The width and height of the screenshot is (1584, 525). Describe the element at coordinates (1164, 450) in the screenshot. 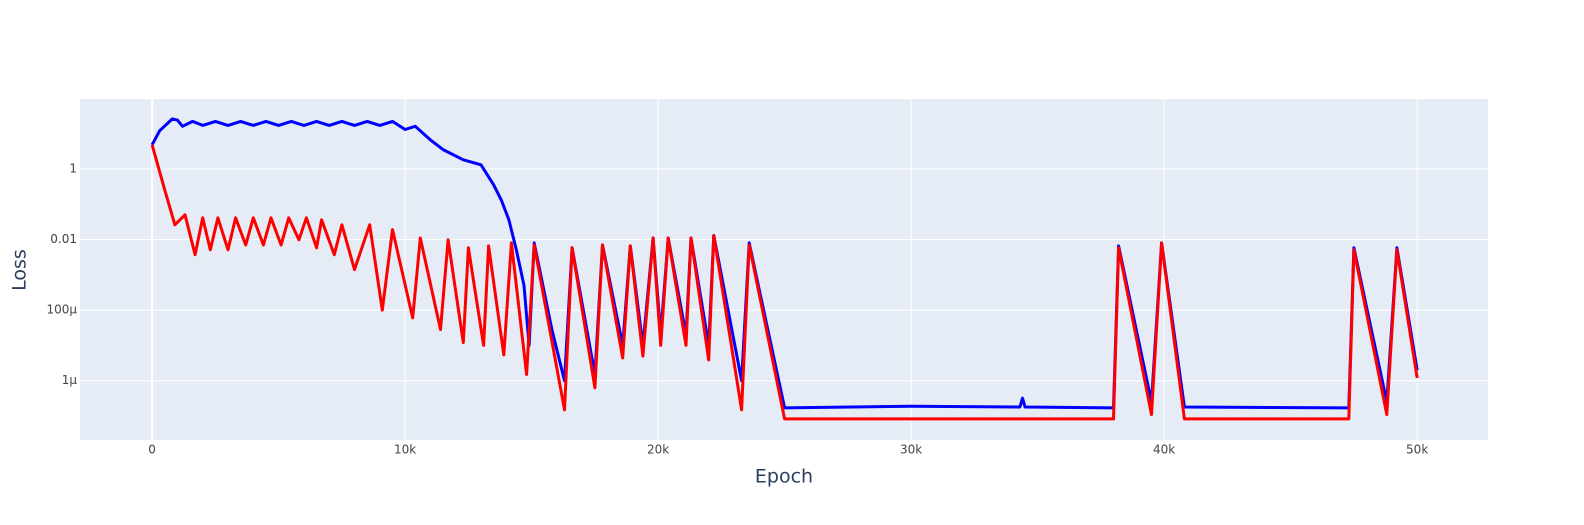

I see `x-tick-label: 40k` at that location.